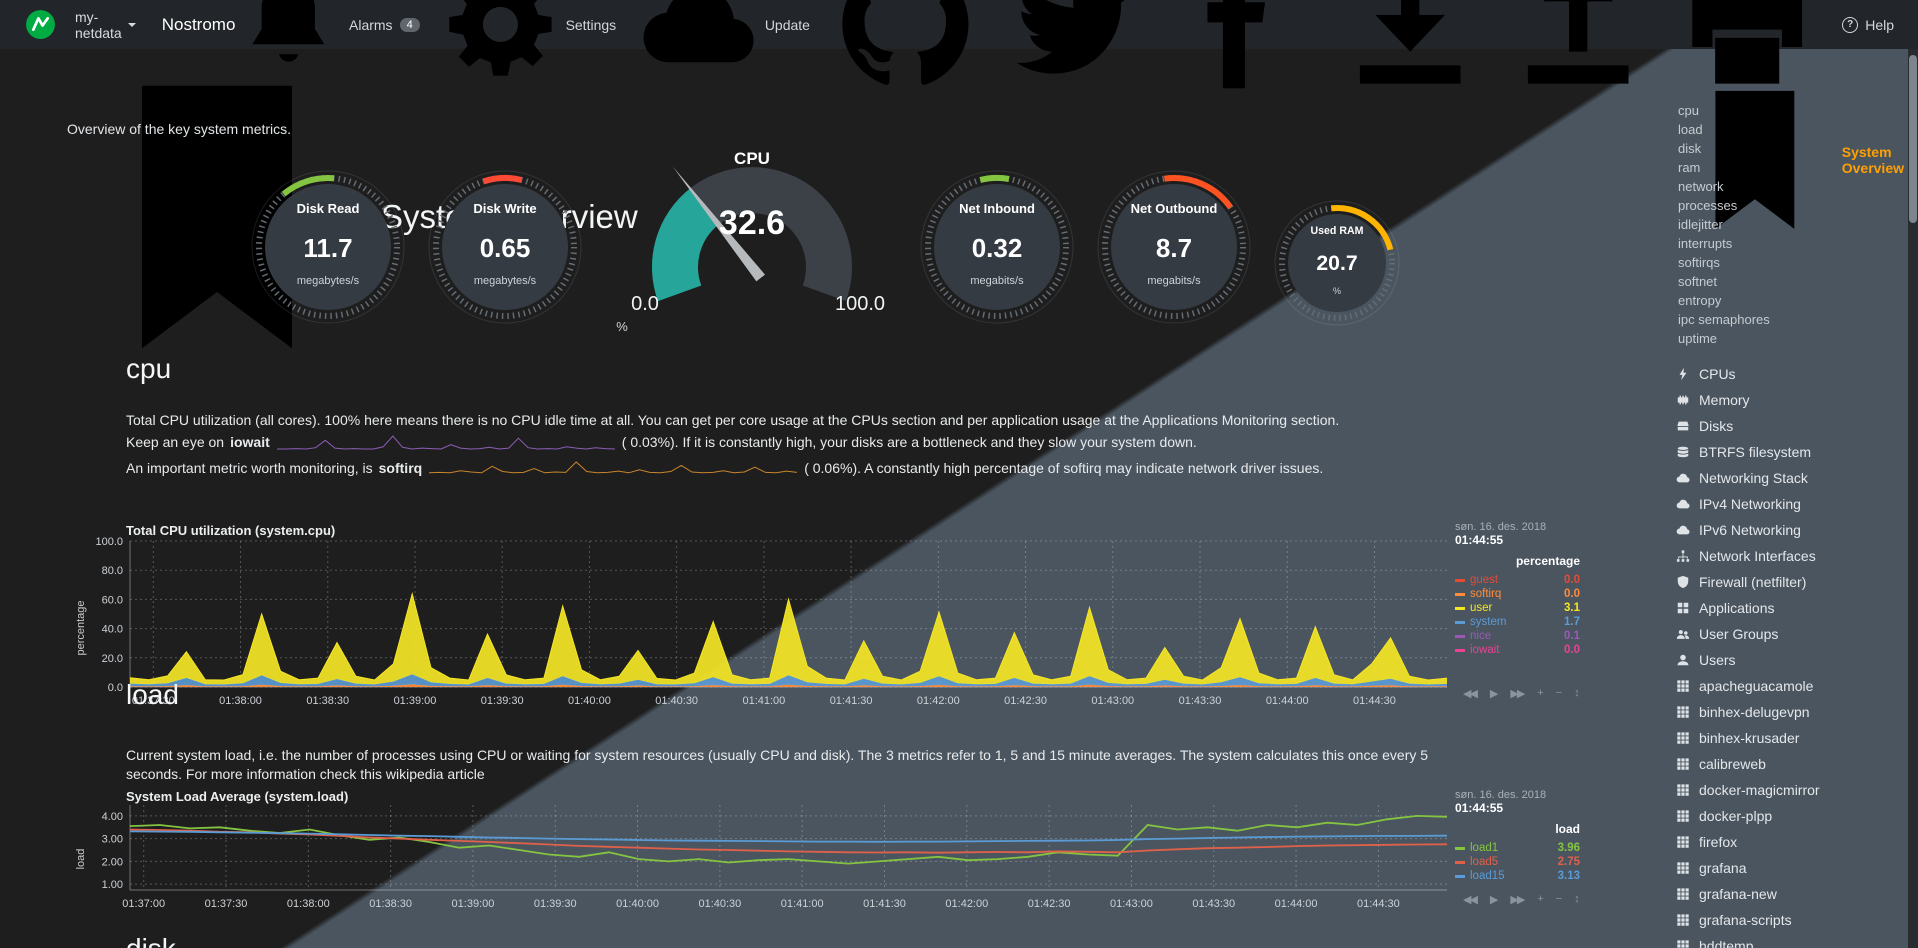 The image size is (1918, 948). I want to click on legend-item-load1: load1 3.96, so click(1517, 848).